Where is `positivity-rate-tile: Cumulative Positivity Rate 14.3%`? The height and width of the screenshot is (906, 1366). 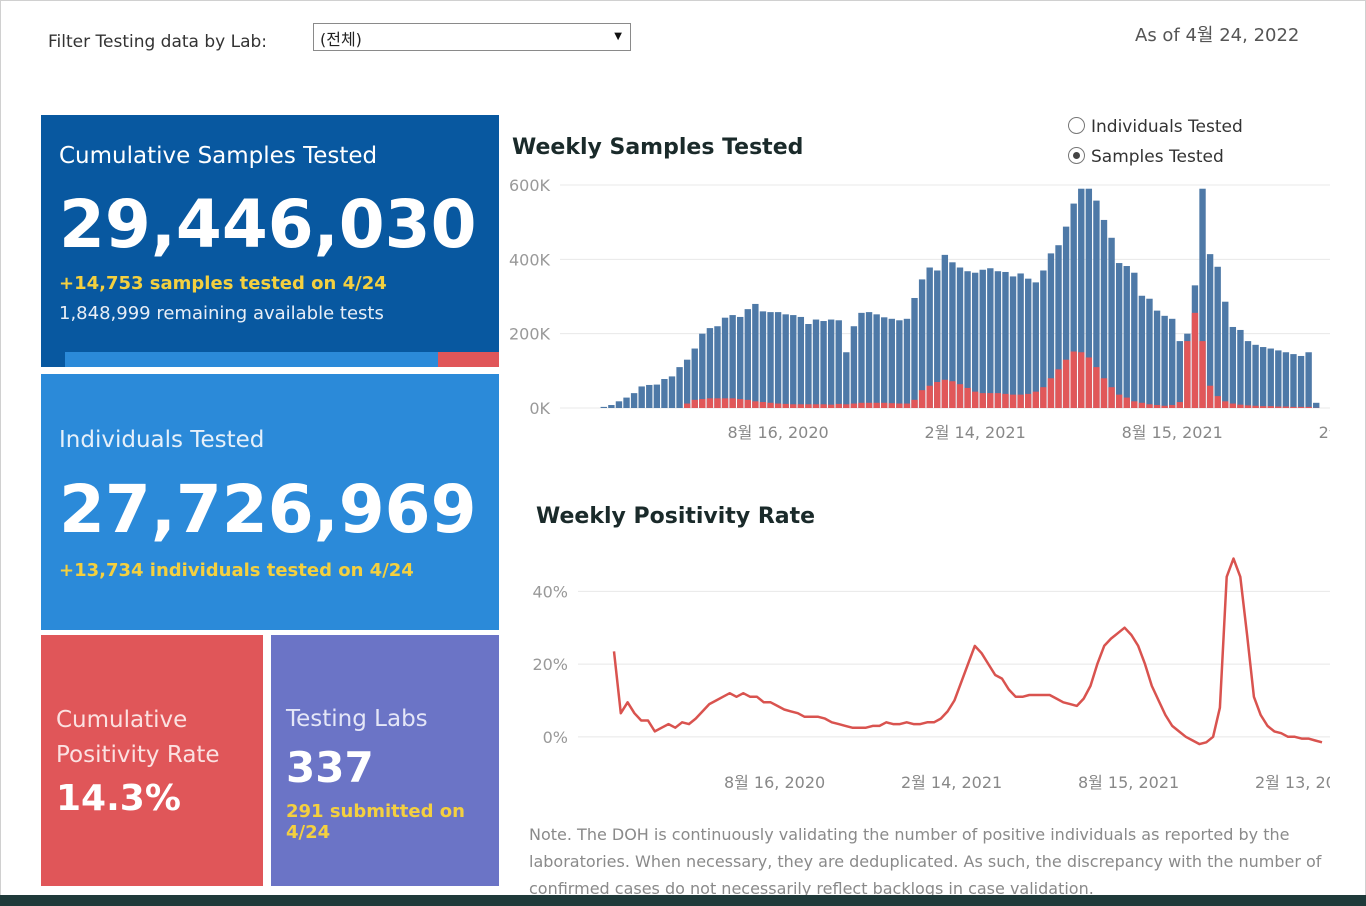
positivity-rate-tile: Cumulative Positivity Rate 14.3% is located at coordinates (152, 760).